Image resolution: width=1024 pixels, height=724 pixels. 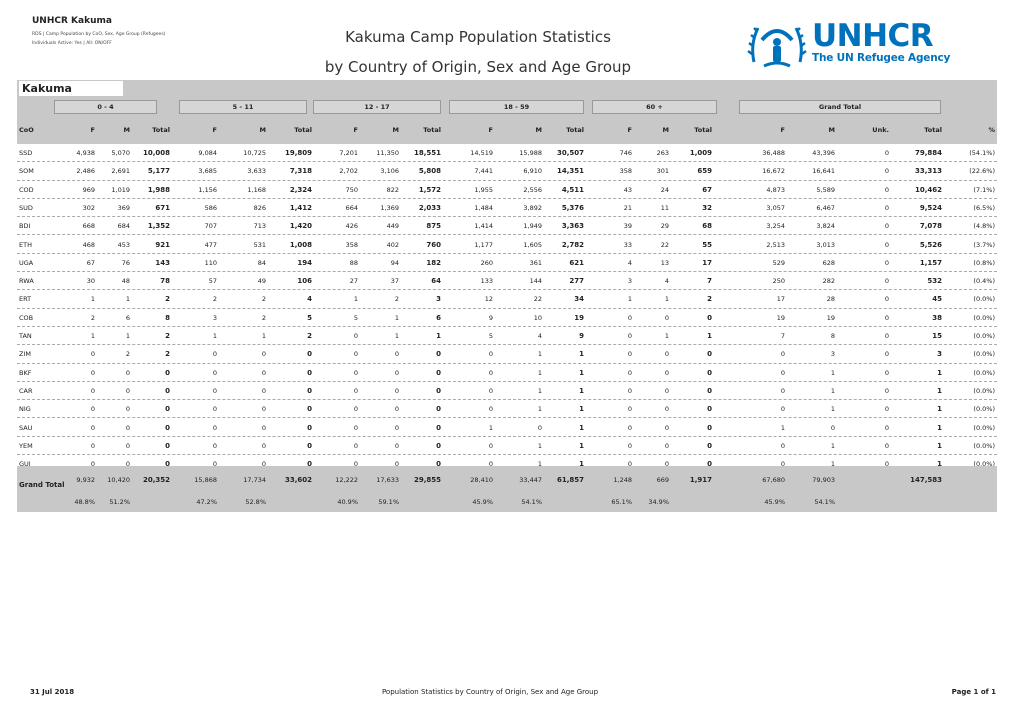 What do you see at coordinates (26, 262) in the screenshot?
I see `country-code: UGA` at bounding box center [26, 262].